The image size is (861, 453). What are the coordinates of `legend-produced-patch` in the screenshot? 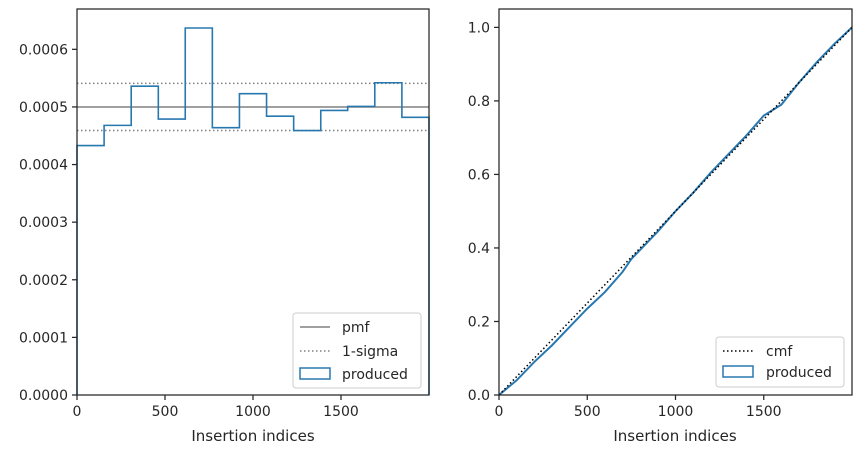 It's located at (315, 373).